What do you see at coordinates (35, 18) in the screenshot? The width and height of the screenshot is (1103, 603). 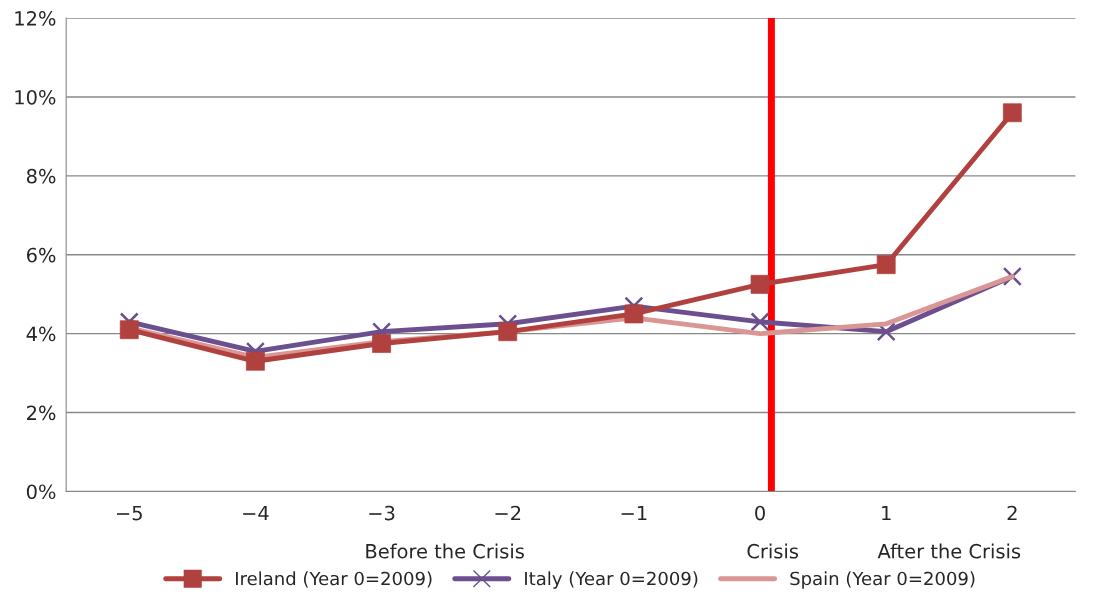 I see `y-tick-label: 12%` at bounding box center [35, 18].